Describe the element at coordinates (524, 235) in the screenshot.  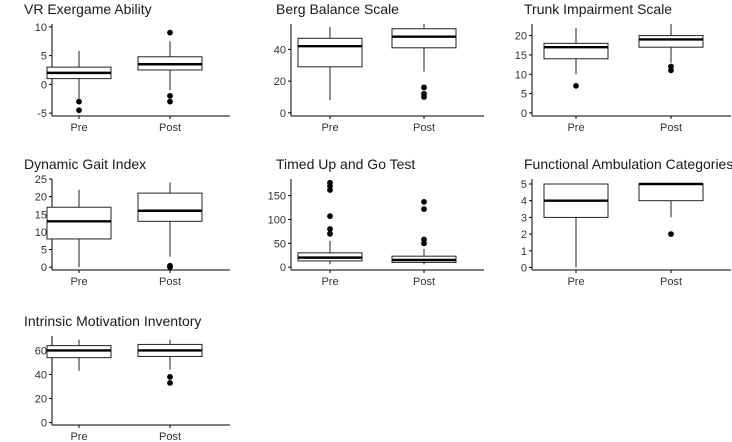
I see `y-tick-label: 2` at that location.